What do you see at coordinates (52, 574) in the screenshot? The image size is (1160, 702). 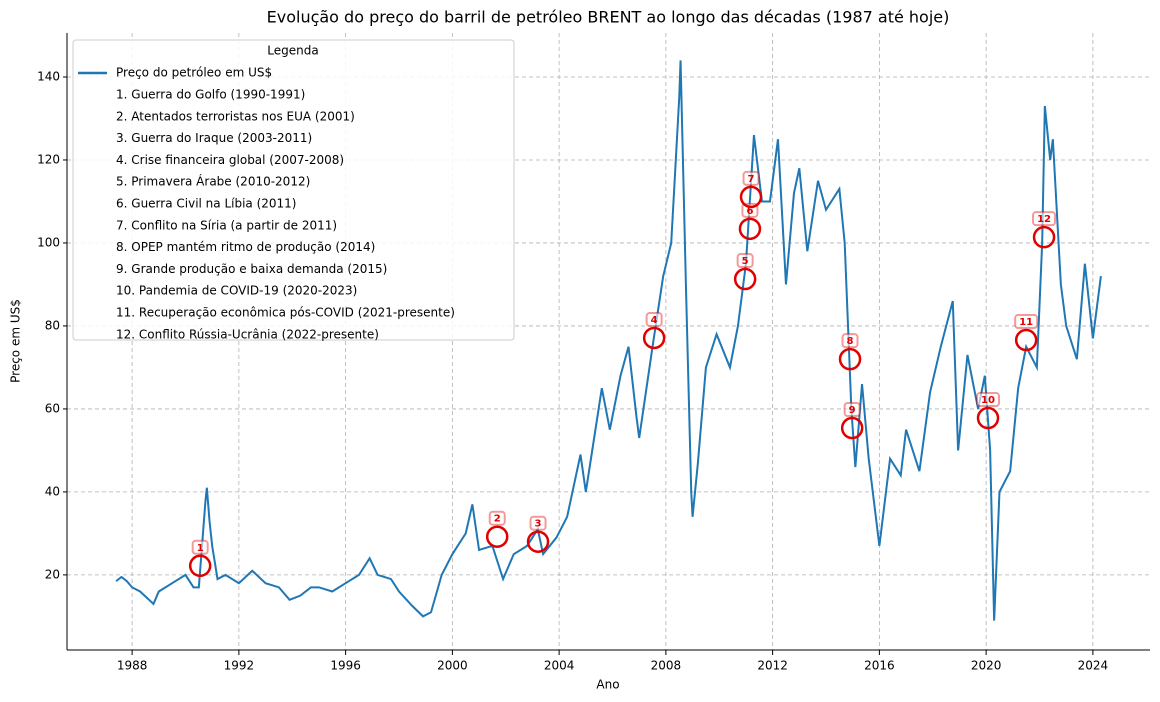 I see `y-tick-label: 20` at bounding box center [52, 574].